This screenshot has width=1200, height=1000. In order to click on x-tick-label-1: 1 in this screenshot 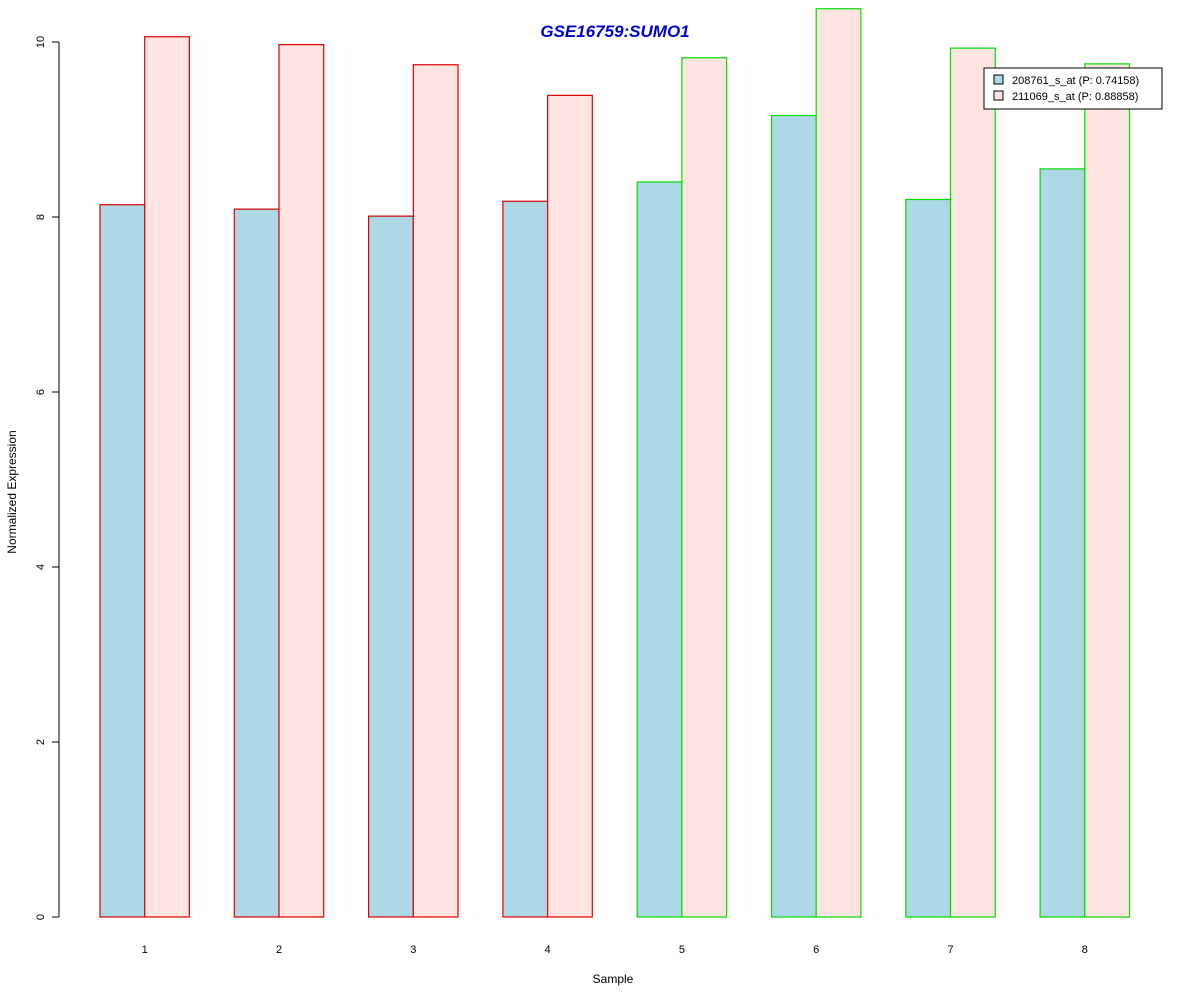, I will do `click(145, 950)`.